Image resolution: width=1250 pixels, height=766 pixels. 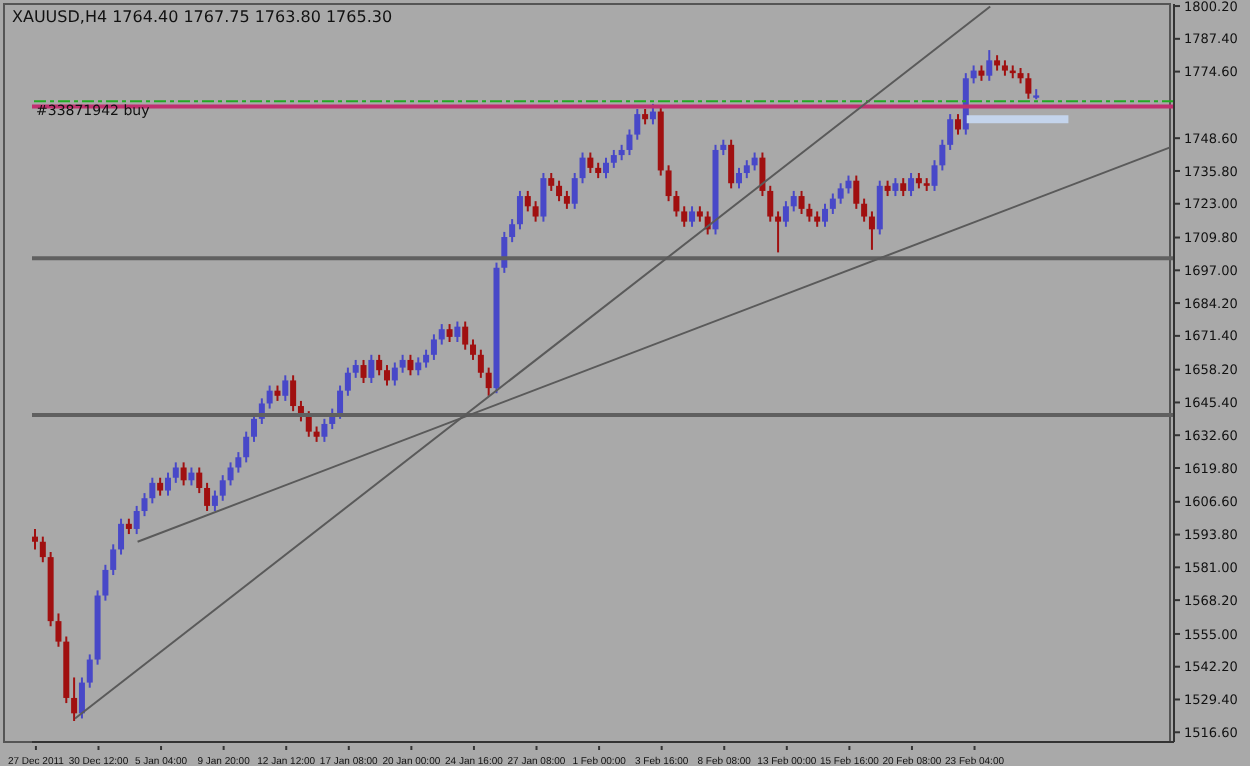 I want to click on chart-title: XAUUSD,H4 1764.40 1767.75 1763.80 1765.30, so click(x=202, y=17).